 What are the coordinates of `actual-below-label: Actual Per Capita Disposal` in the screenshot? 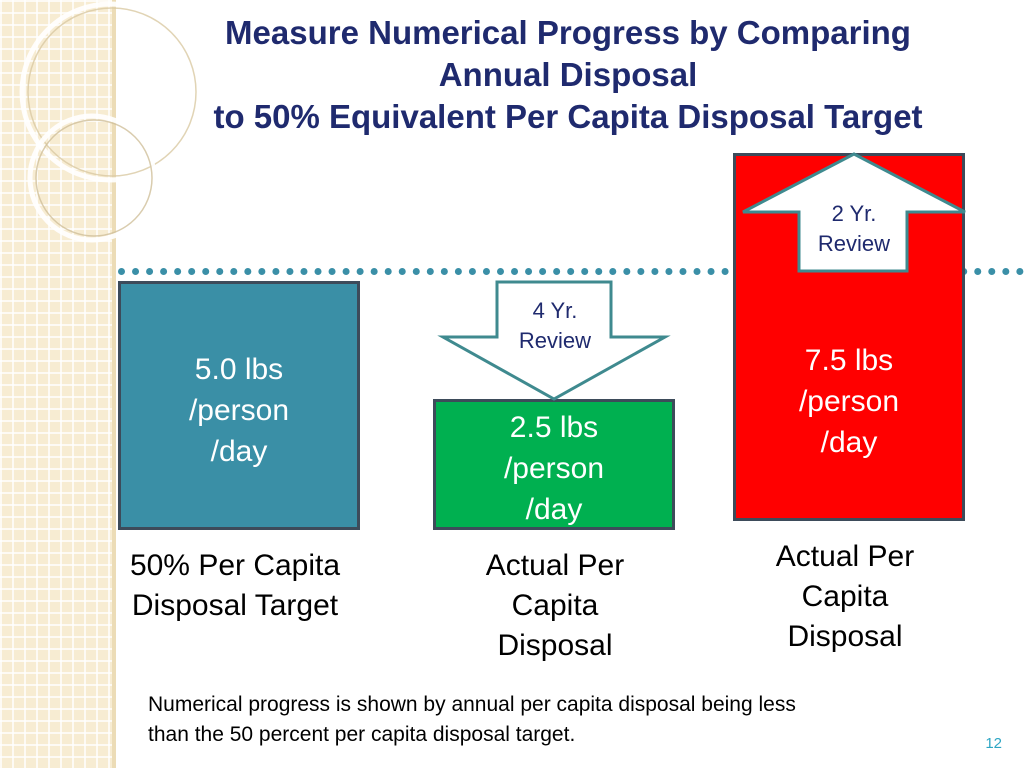 It's located at (555, 606).